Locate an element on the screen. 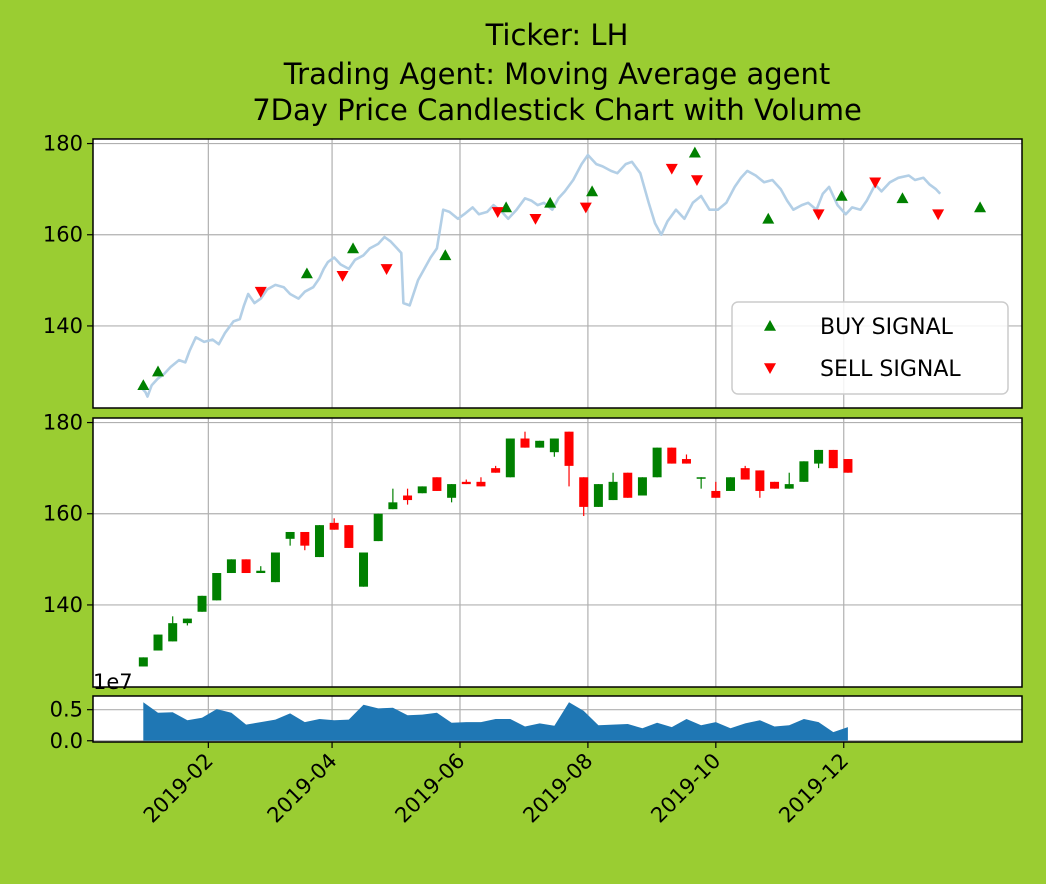 This screenshot has height=884, width=1046. legend-sell-marker is located at coordinates (770, 368).